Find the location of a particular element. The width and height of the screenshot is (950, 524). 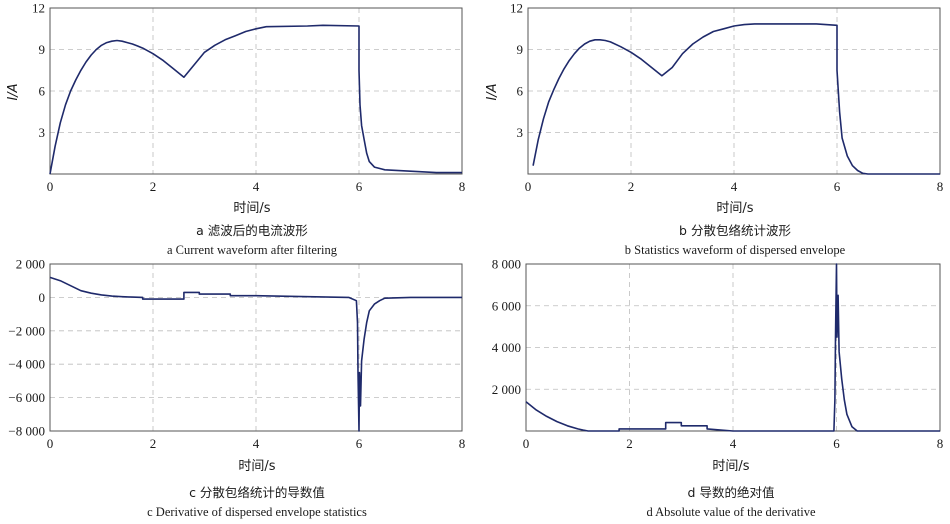

x-tick-label-a: 6 is located at coordinates (359, 186).